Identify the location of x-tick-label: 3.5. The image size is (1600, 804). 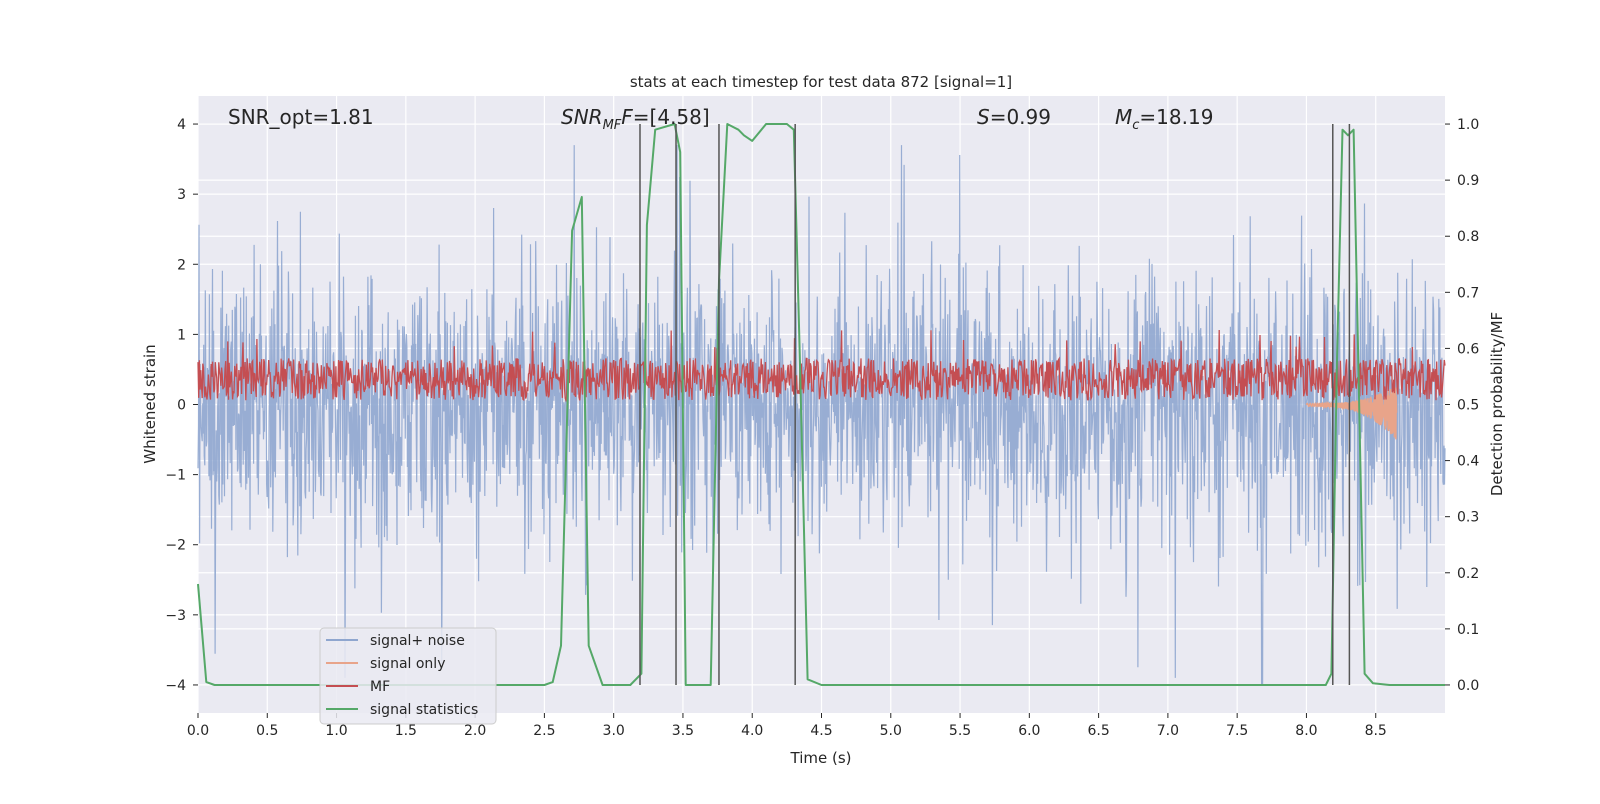
(683, 731).